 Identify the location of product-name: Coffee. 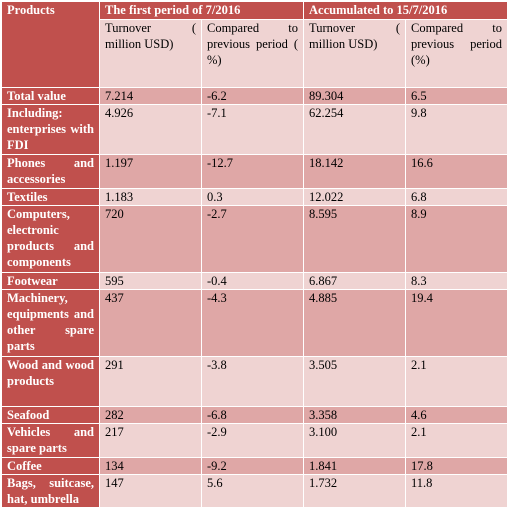
(50, 466).